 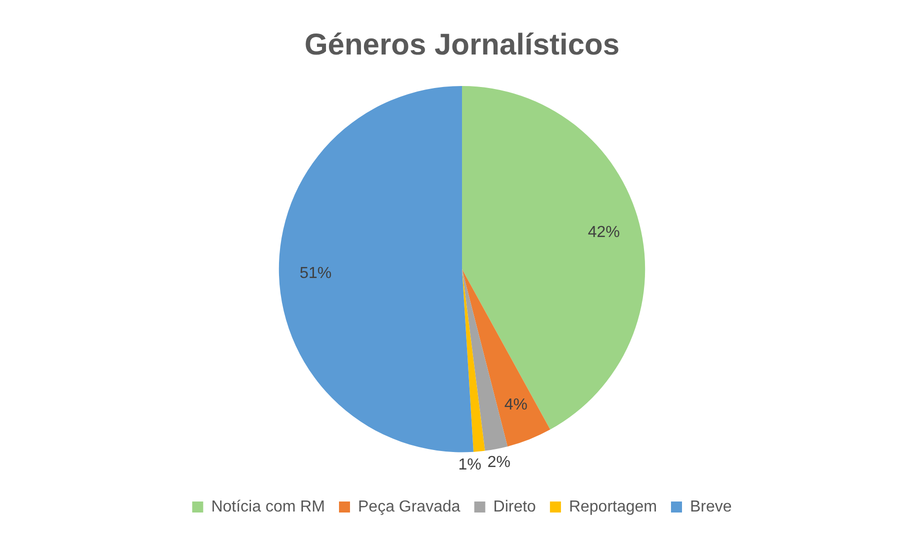 What do you see at coordinates (316, 273) in the screenshot?
I see `data-label: 51%` at bounding box center [316, 273].